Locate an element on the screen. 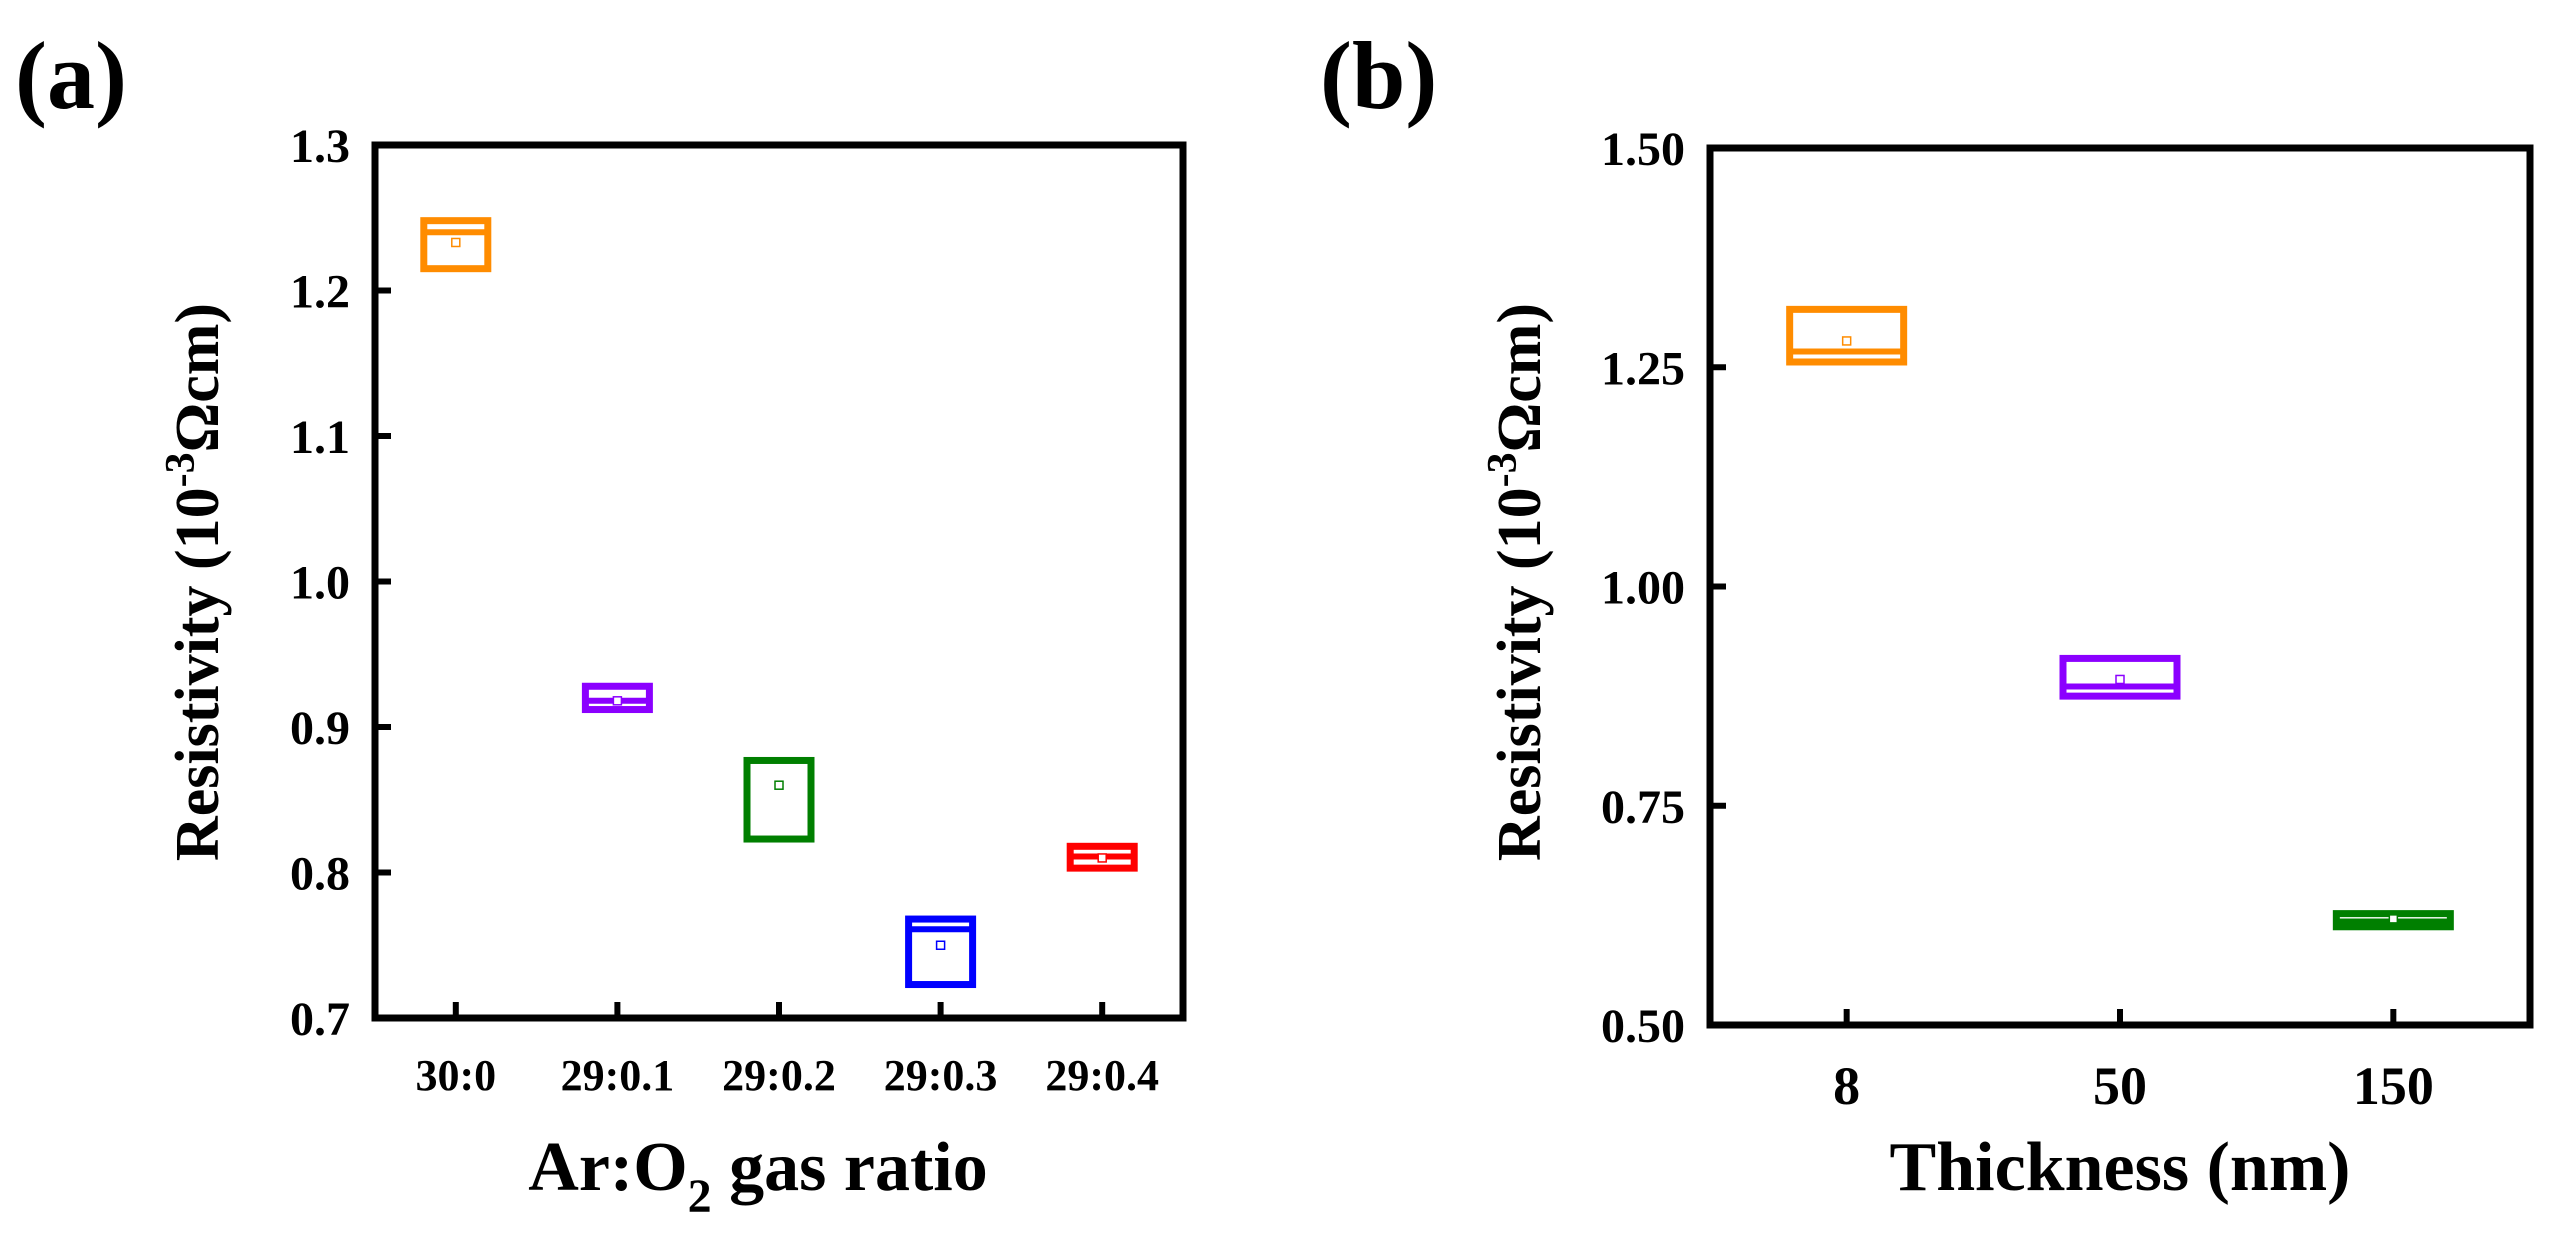  panel-a-y-tick-label: 1.0 is located at coordinates (320, 583).